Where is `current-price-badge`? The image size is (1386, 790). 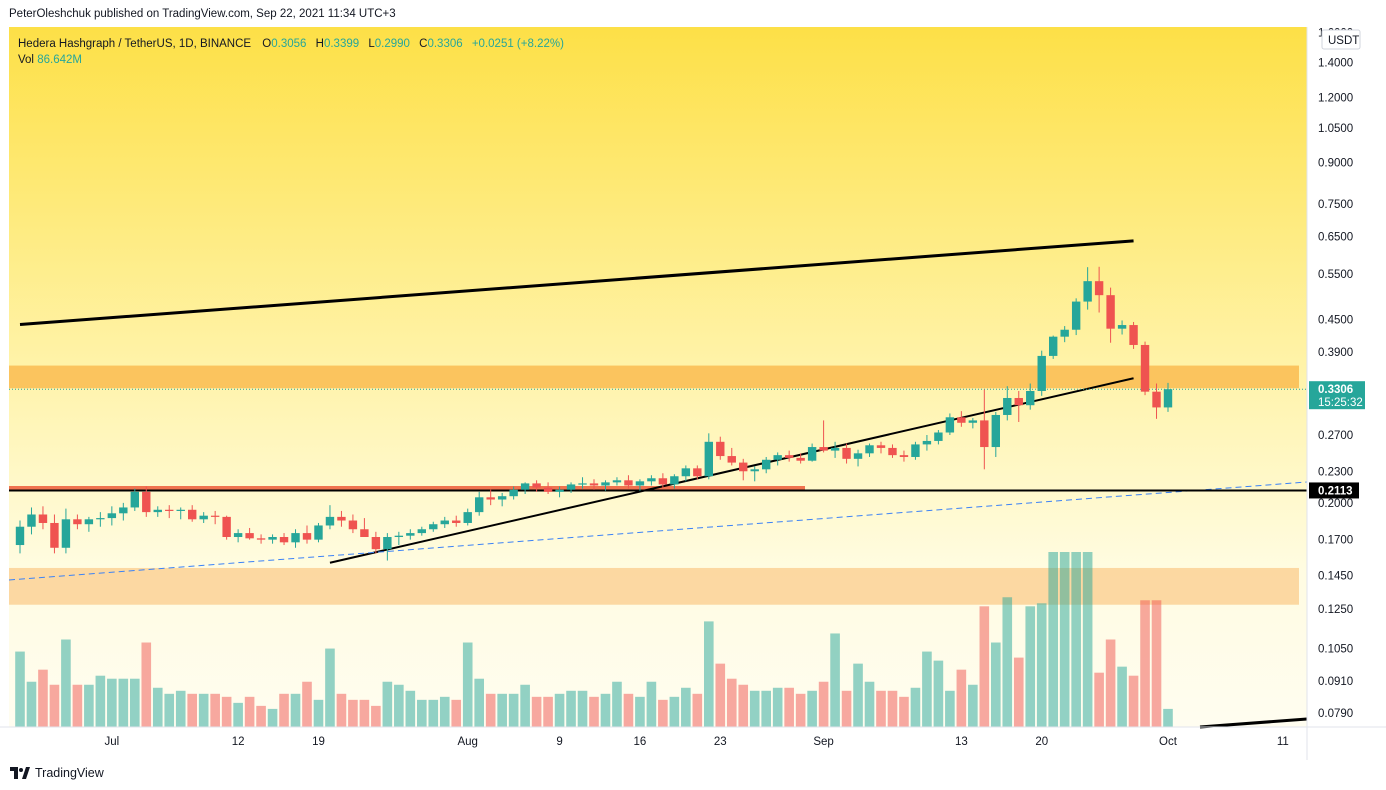 current-price-badge is located at coordinates (1337, 395).